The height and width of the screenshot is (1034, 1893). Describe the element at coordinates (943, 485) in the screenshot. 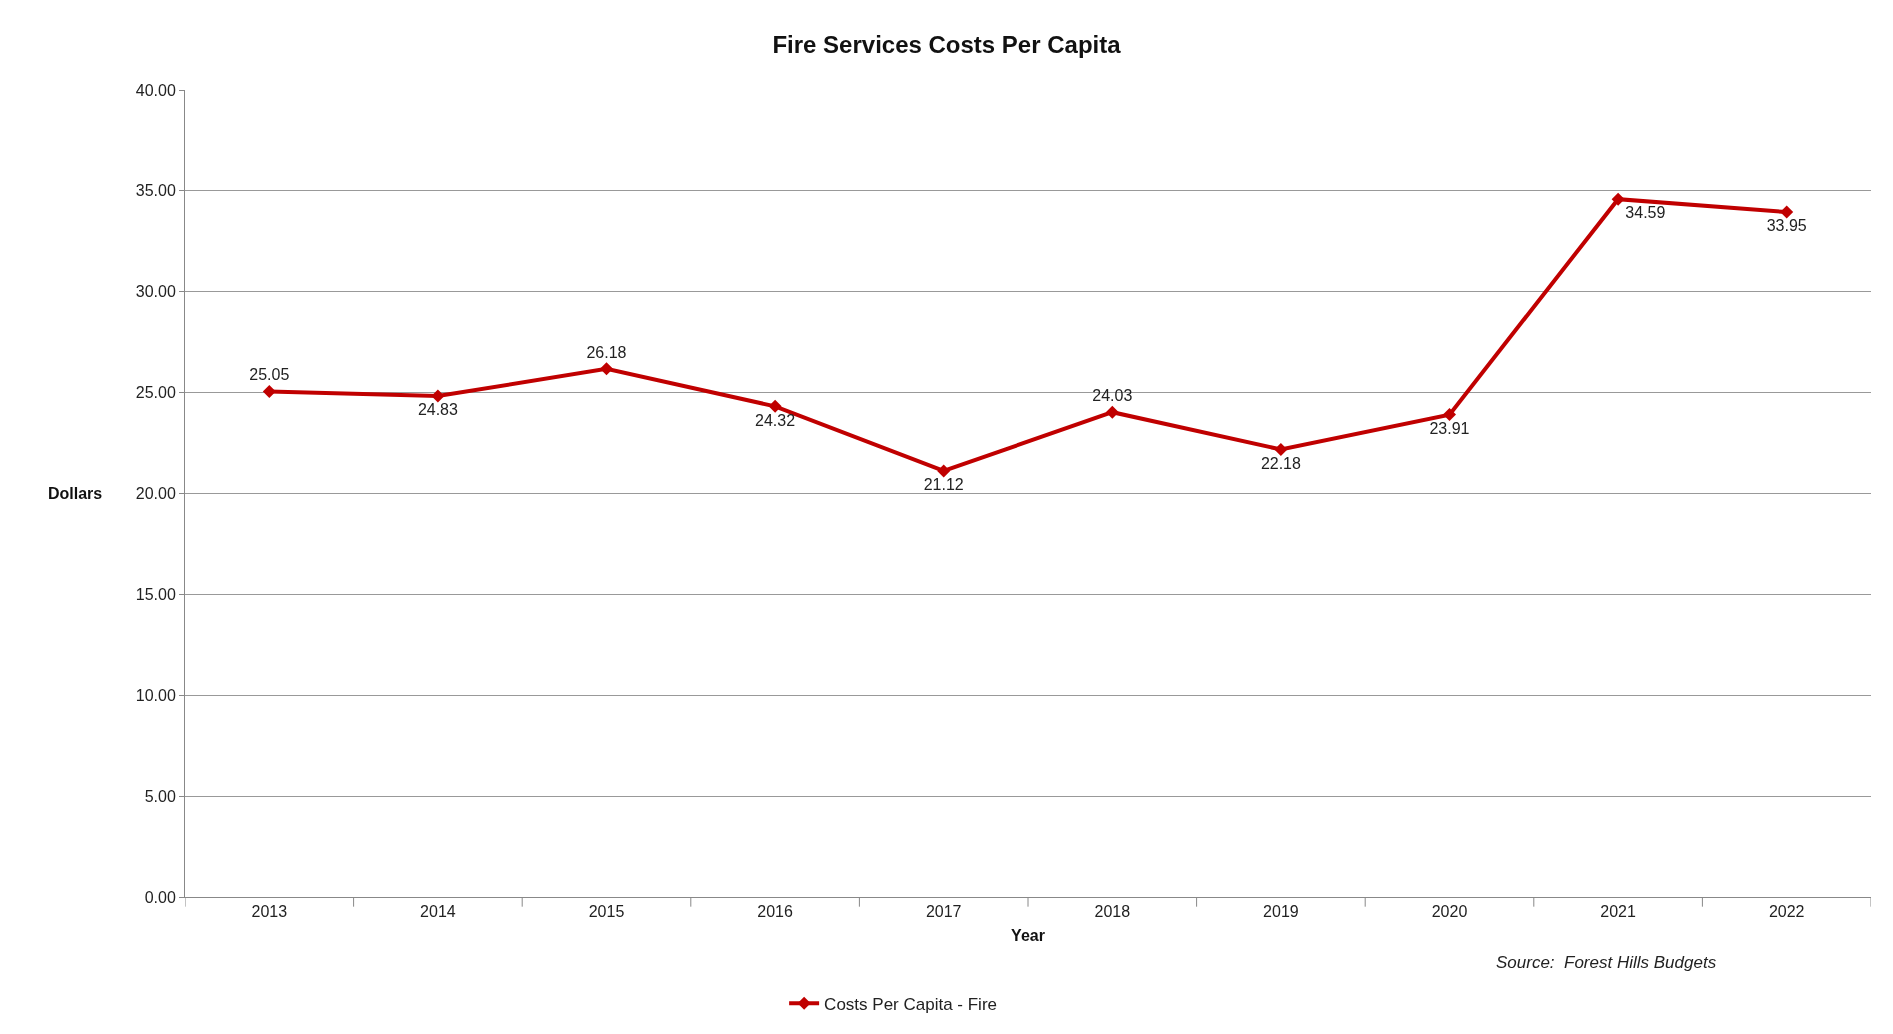

I see `data-label: 21.12` at that location.